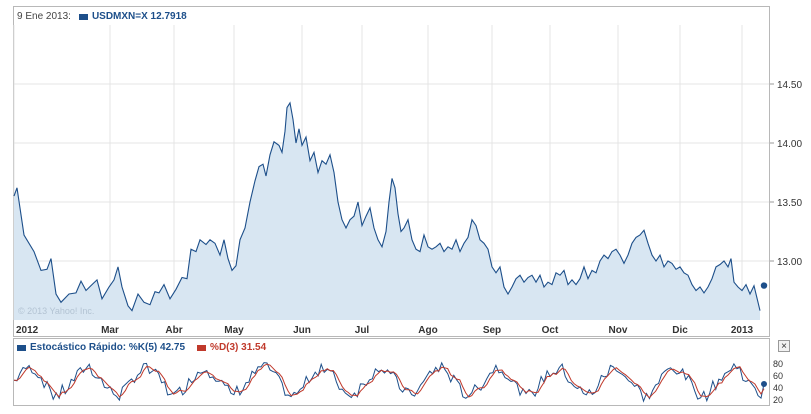 The image size is (811, 414). I want to click on x-tick-label: 2012, so click(27, 330).